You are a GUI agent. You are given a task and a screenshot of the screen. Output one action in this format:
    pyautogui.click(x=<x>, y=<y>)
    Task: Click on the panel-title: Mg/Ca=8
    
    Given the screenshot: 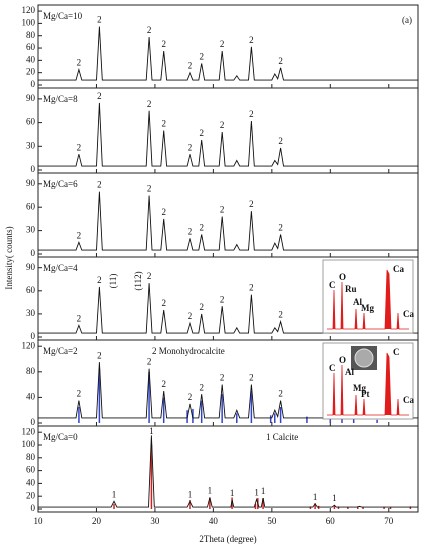 What is the action you would take?
    pyautogui.click(x=60, y=99)
    